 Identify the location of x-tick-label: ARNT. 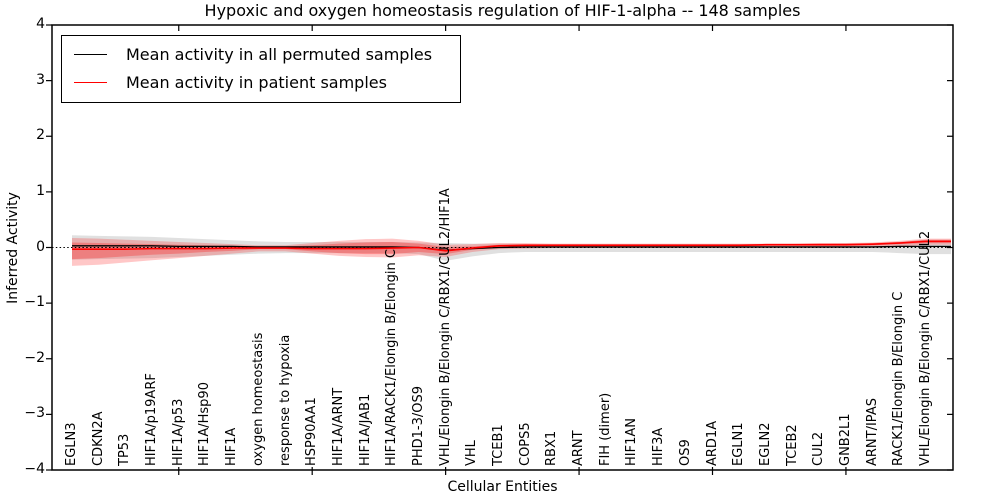
(579, 448).